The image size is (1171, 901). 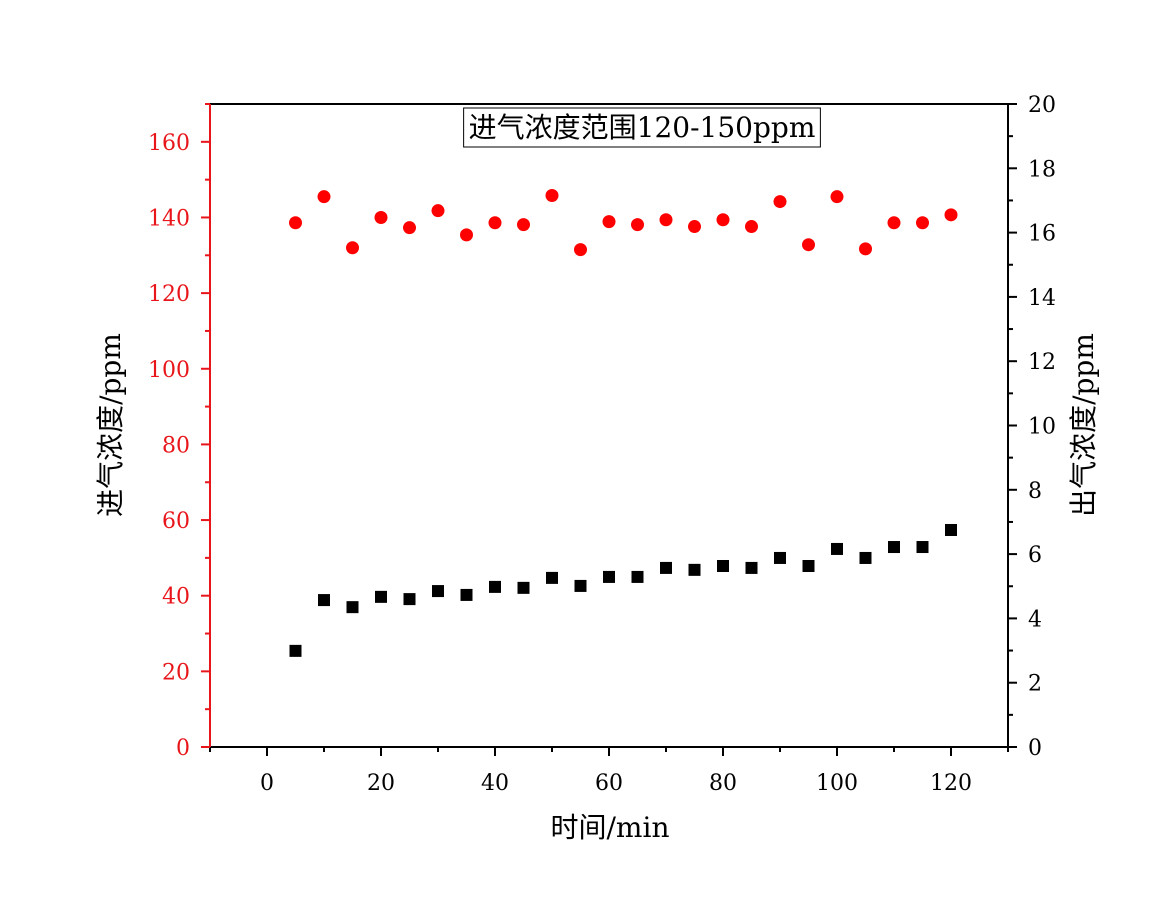 What do you see at coordinates (1035, 748) in the screenshot?
I see `y-right-tick-label: 0` at bounding box center [1035, 748].